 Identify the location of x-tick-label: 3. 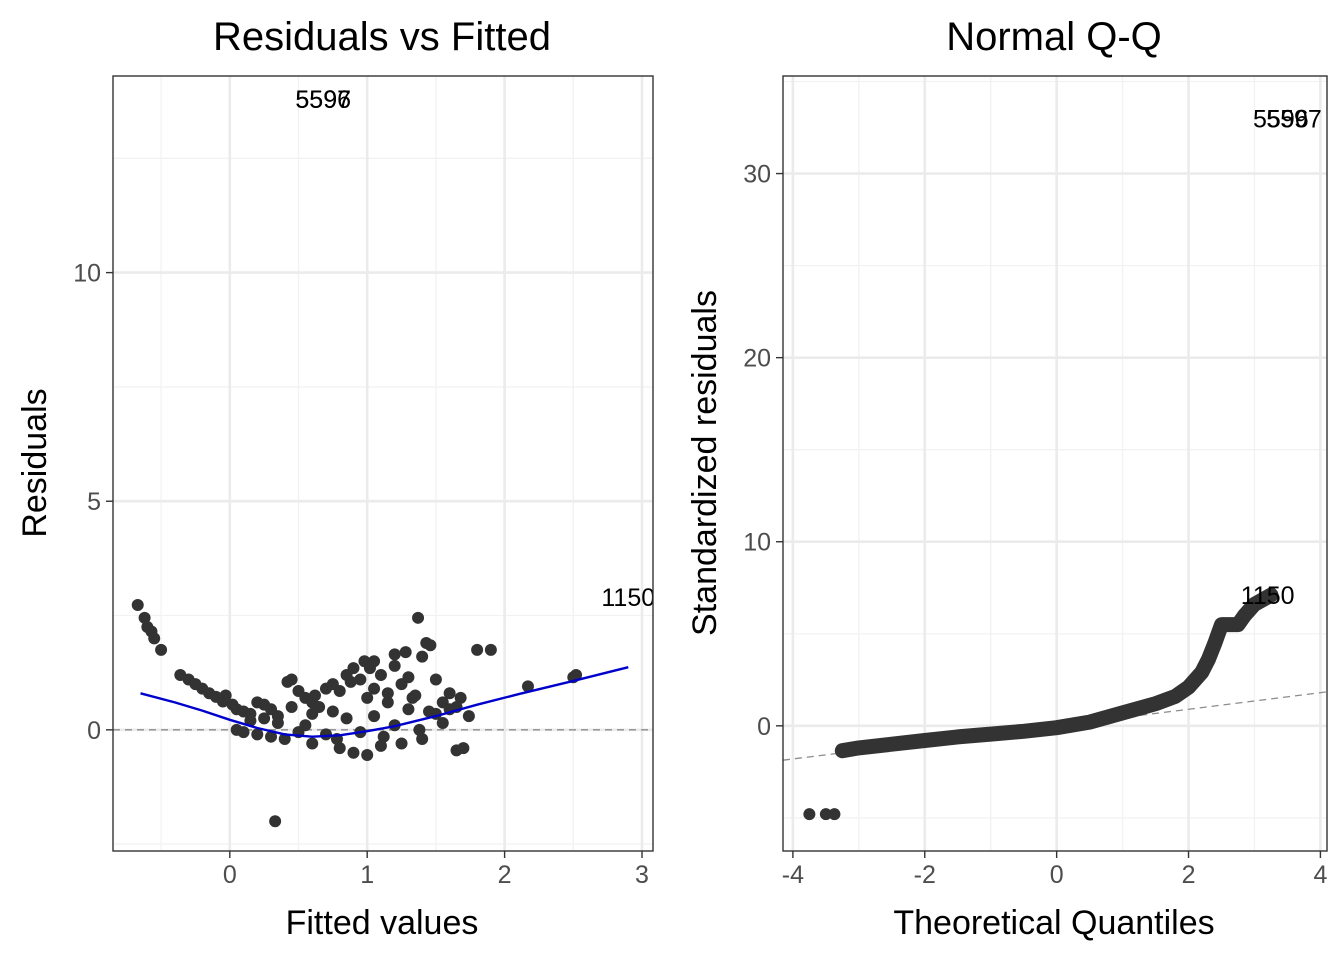
(642, 875).